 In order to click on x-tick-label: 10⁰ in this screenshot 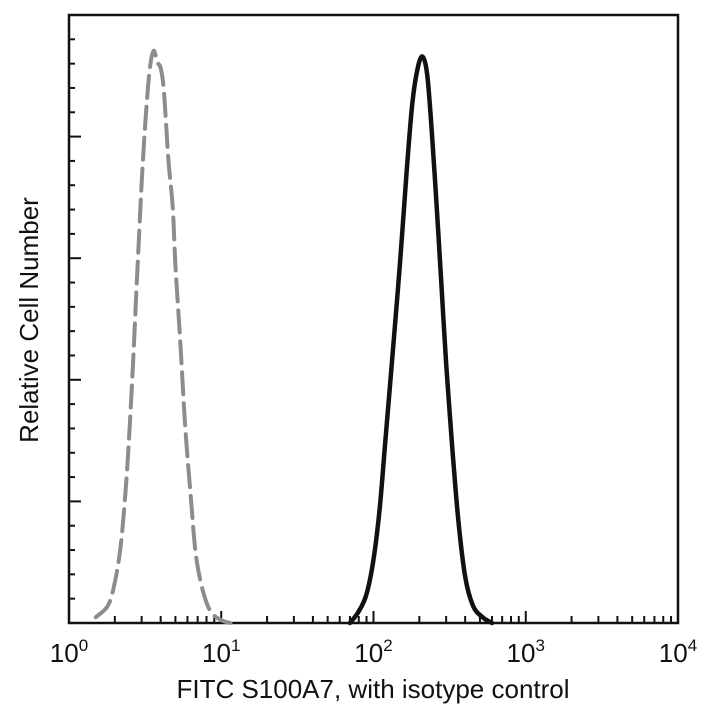, I will do `click(69, 652)`.